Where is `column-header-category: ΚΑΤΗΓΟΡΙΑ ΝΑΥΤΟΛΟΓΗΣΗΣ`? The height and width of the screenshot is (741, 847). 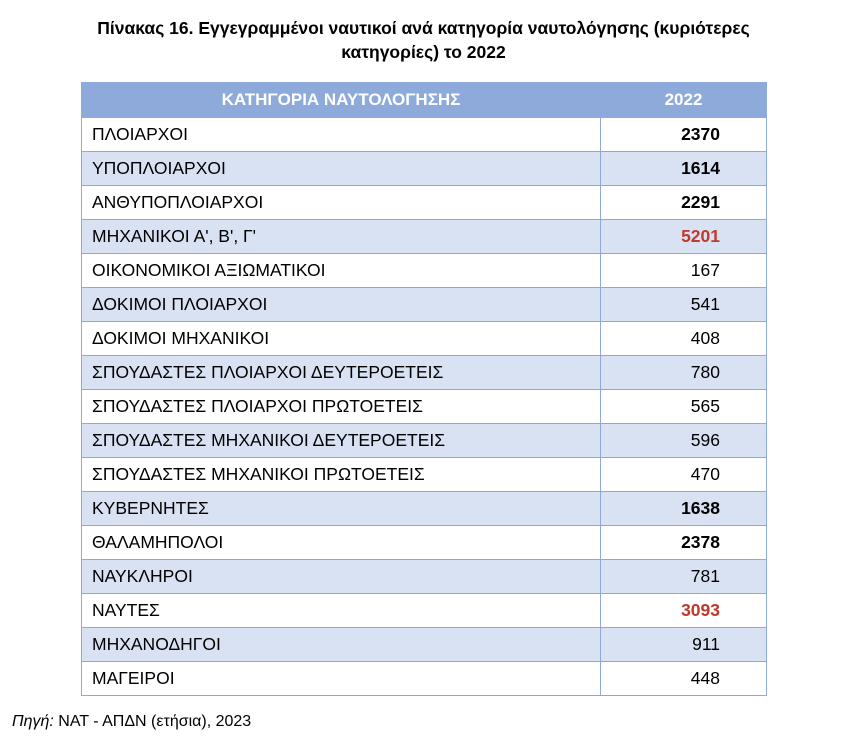
column-header-category: ΚΑΤΗΓΟΡΙΑ ΝΑΥΤΟΛΟΓΗΣΗΣ is located at coordinates (341, 100).